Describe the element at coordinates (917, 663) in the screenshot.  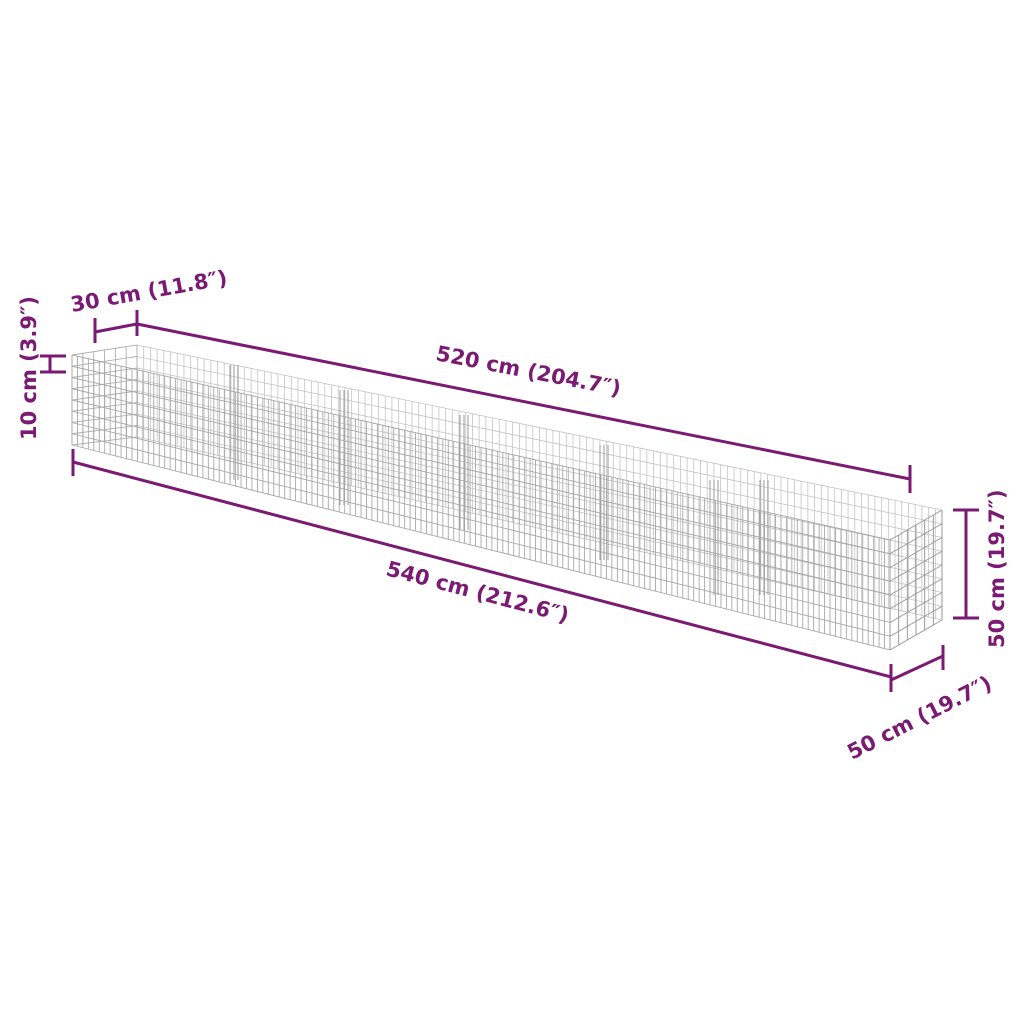
I see `dim-50cm-depth` at that location.